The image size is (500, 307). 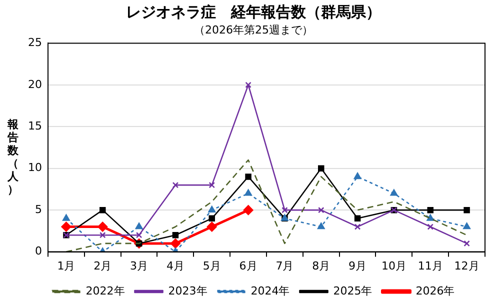 What do you see at coordinates (66, 265) in the screenshot?
I see `x-tick-label: 1月` at bounding box center [66, 265].